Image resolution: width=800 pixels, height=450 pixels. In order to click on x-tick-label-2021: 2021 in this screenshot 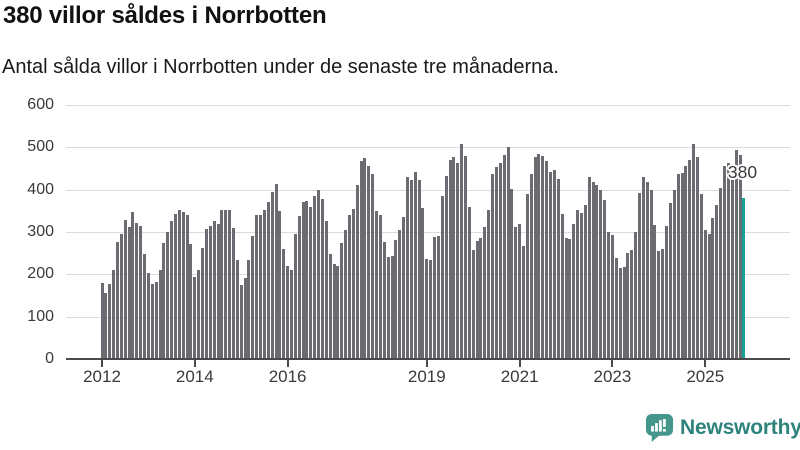, I will do `click(519, 376)`.